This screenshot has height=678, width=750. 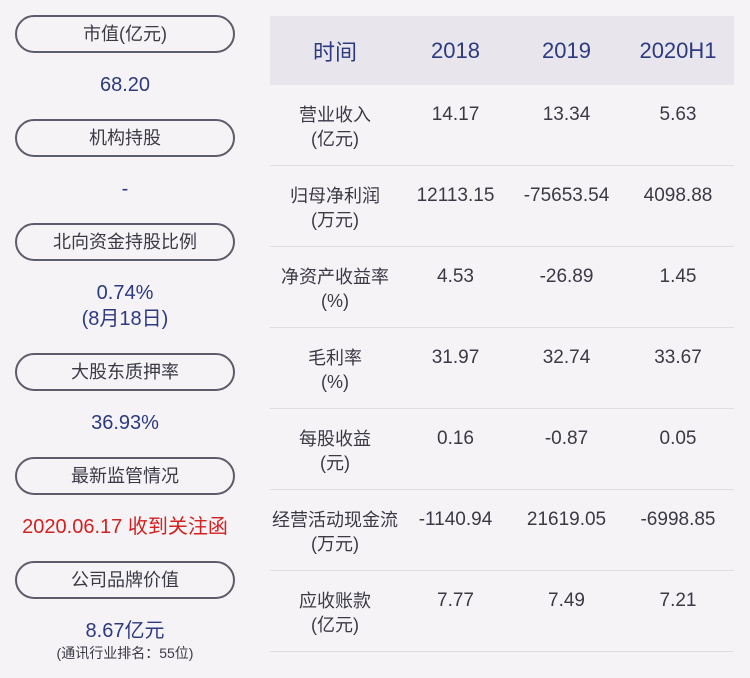 What do you see at coordinates (125, 476) in the screenshot?
I see `regulation-label: 最新监管情况` at bounding box center [125, 476].